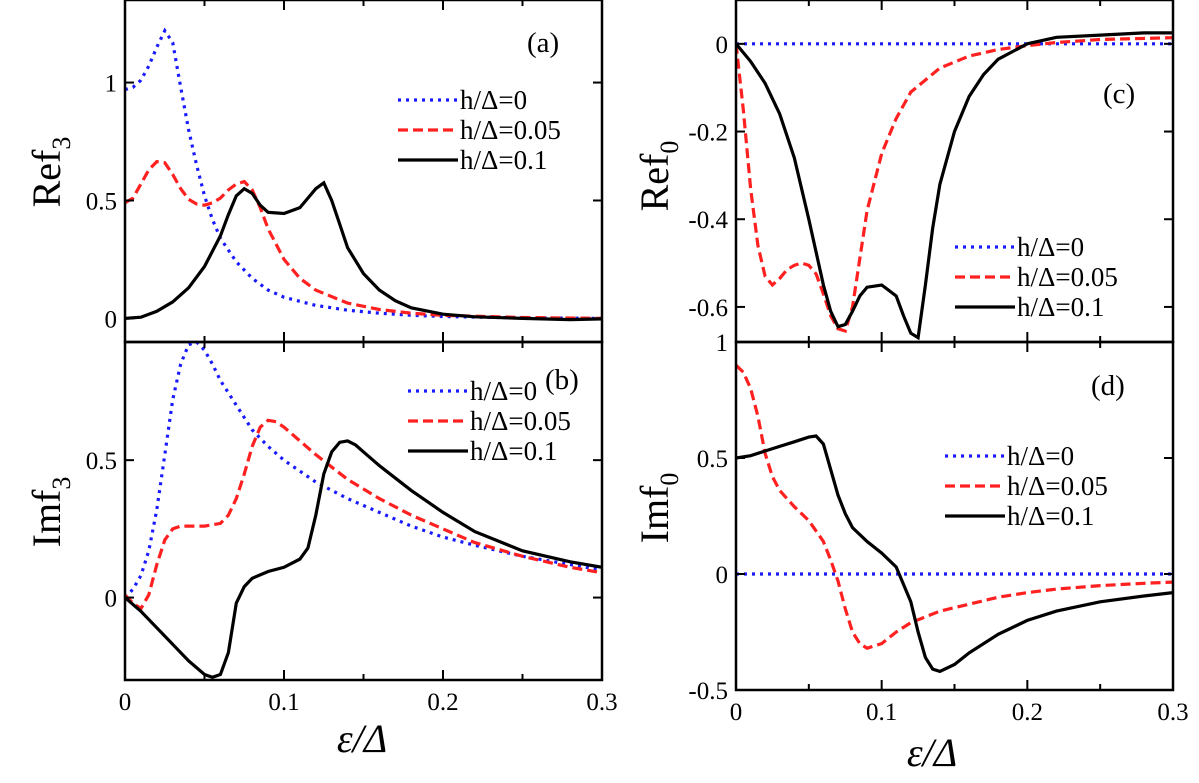 The image size is (1199, 783). Describe the element at coordinates (493, 100) in the screenshot. I see `legend-label-a-0: h/Δ=0` at that location.